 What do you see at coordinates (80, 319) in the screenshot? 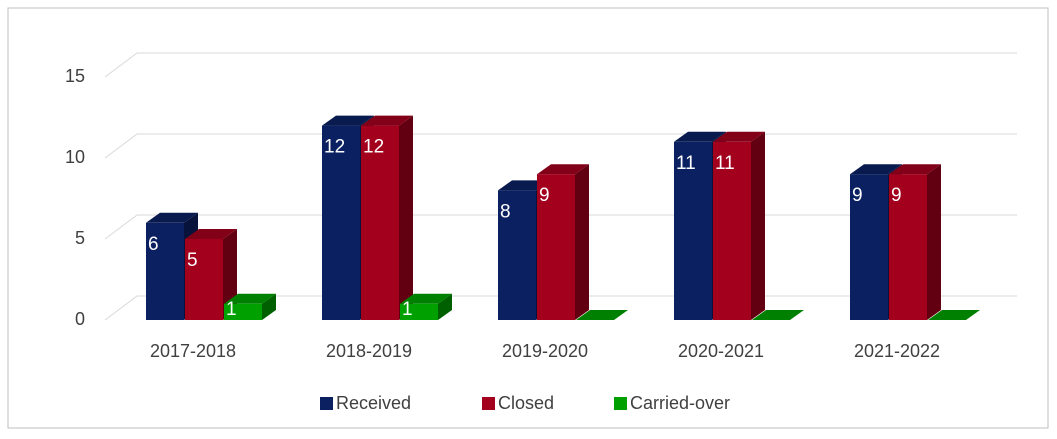
I see `y-tick-label: 0` at bounding box center [80, 319].